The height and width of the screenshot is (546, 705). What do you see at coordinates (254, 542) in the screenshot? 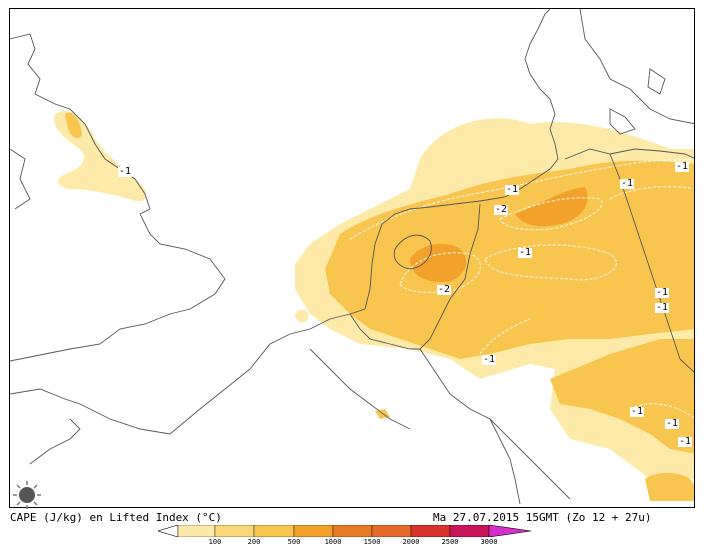
I see `colorbar-label: 200` at bounding box center [254, 542].